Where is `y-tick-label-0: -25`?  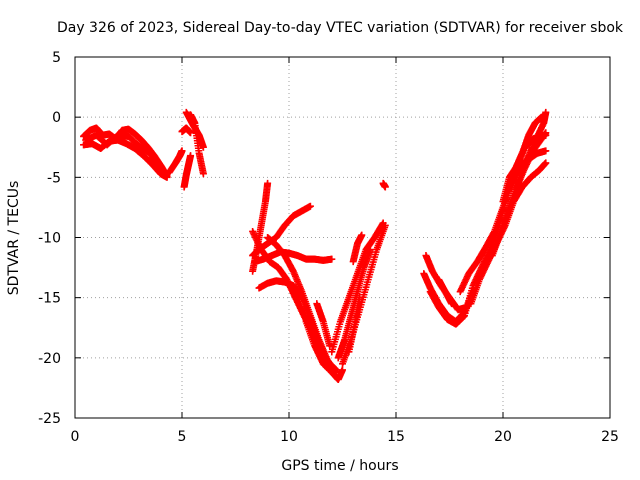 y-tick-label-0: -25 is located at coordinates (49, 419).